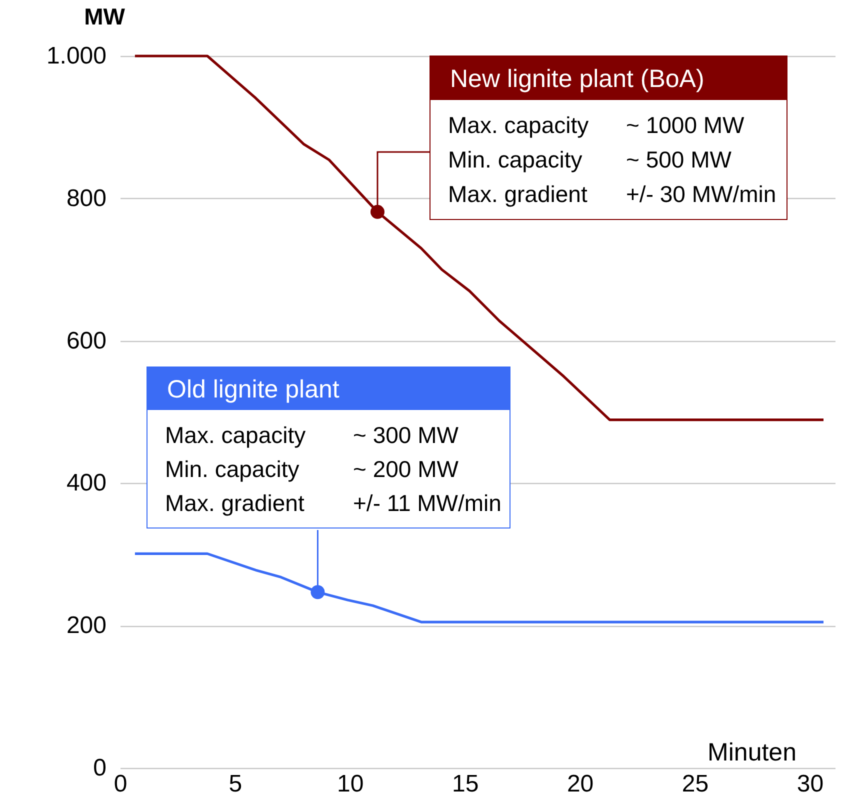 The image size is (855, 798). What do you see at coordinates (235, 784) in the screenshot?
I see `x-tick-label: 5` at bounding box center [235, 784].